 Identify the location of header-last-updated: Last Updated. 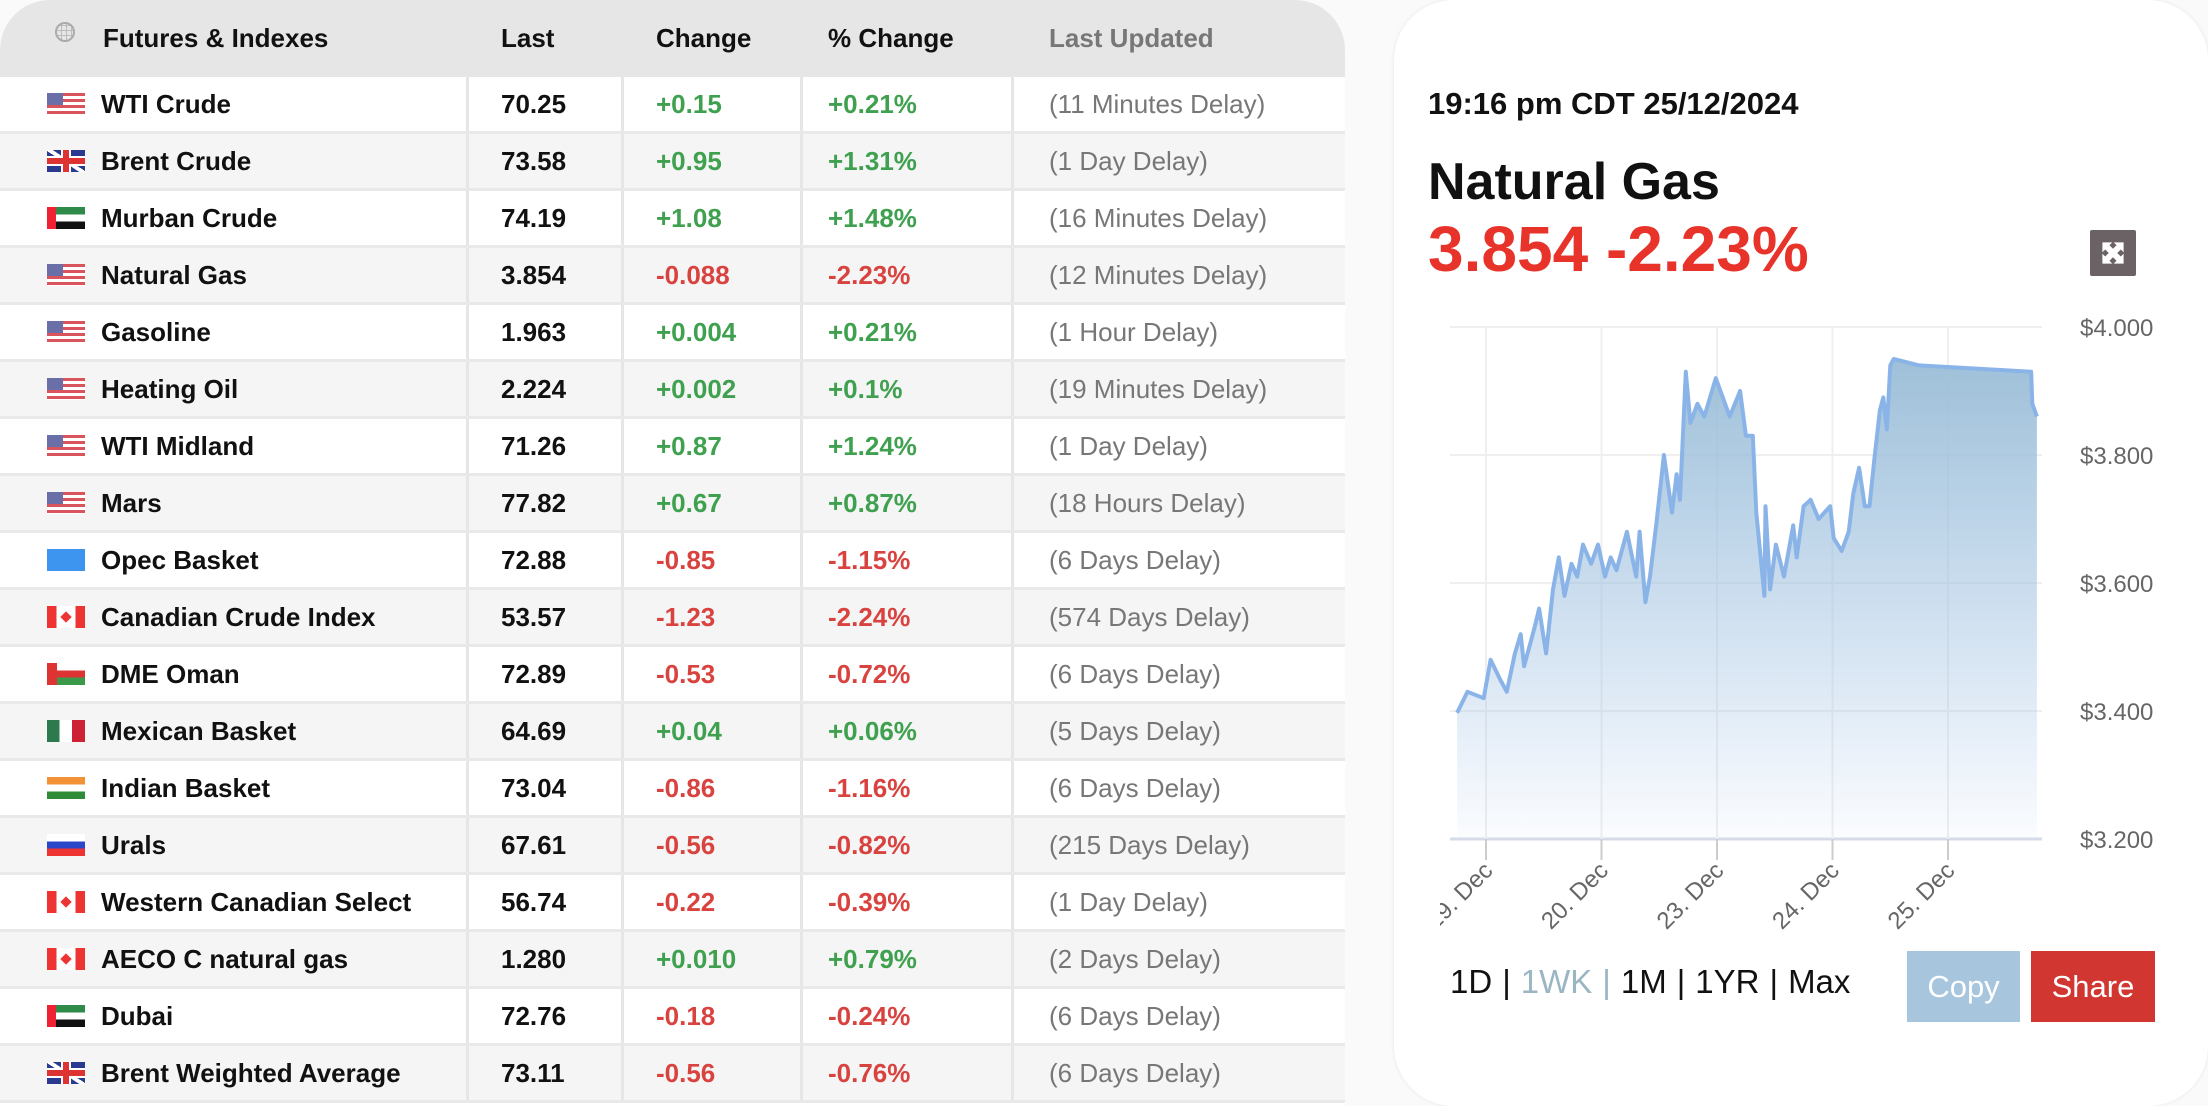
(1131, 38).